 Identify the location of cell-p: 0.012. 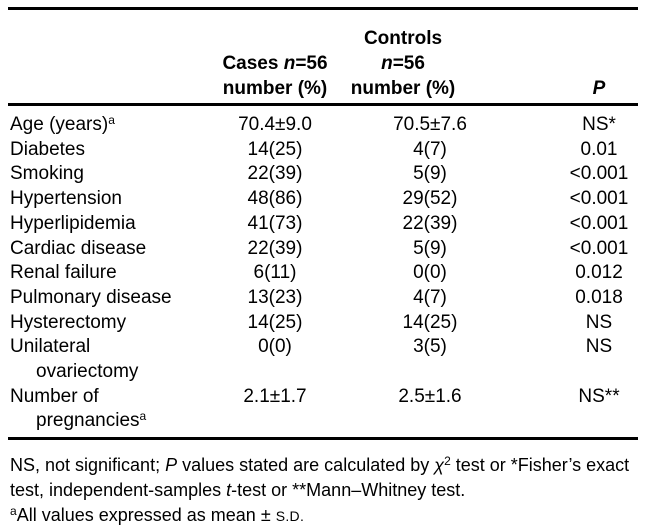
(599, 273).